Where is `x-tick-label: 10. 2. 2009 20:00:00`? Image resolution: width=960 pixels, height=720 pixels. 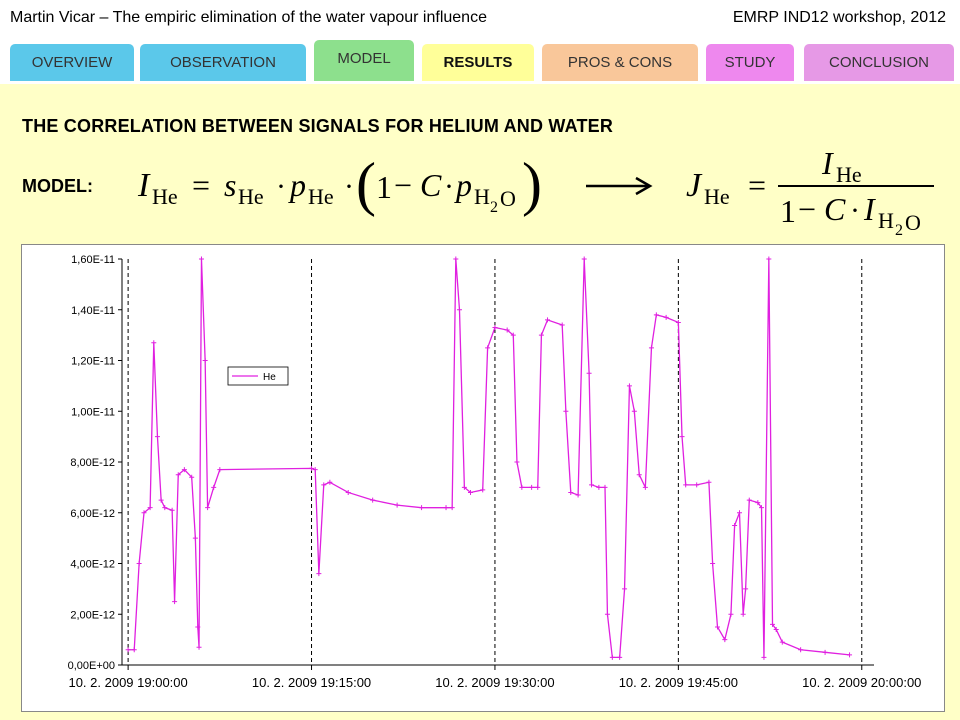
x-tick-label: 10. 2. 2009 20:00:00 is located at coordinates (861, 682).